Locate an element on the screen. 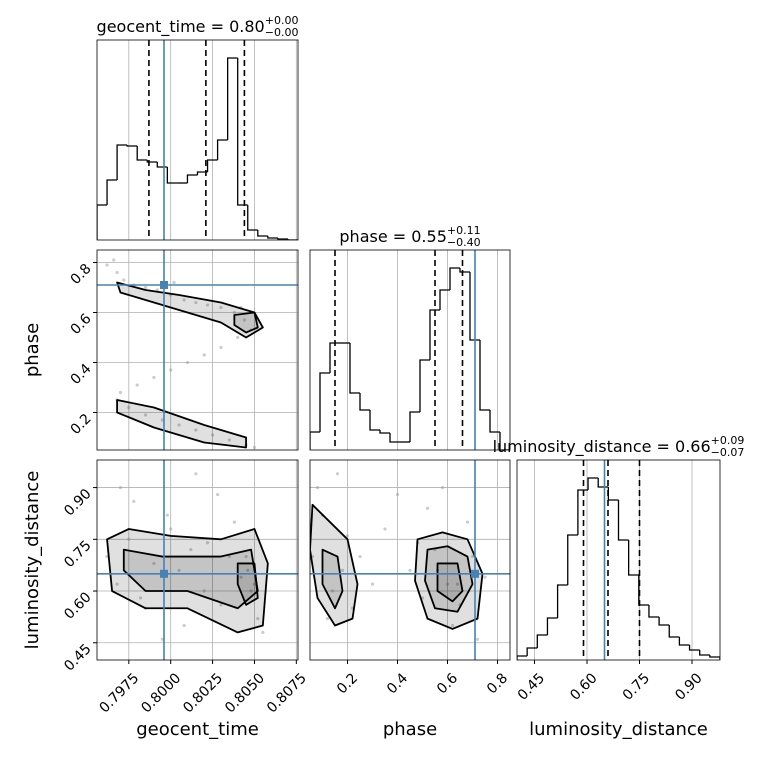 The width and height of the screenshot is (760, 760). truth-marker is located at coordinates (164, 573).